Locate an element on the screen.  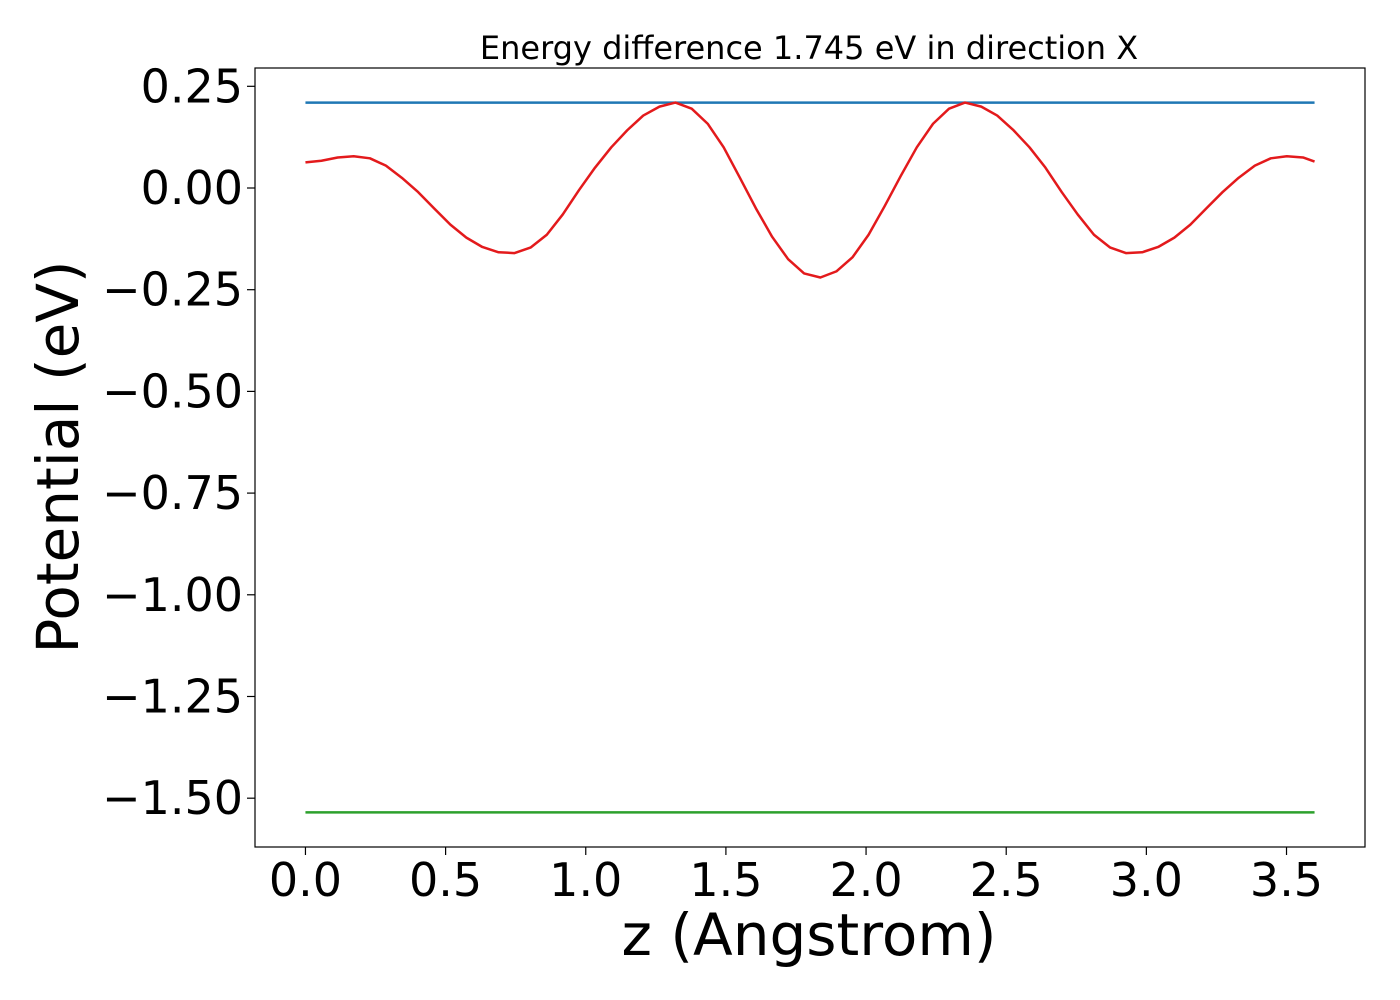
x-tick-label: 2.0 is located at coordinates (865, 880).